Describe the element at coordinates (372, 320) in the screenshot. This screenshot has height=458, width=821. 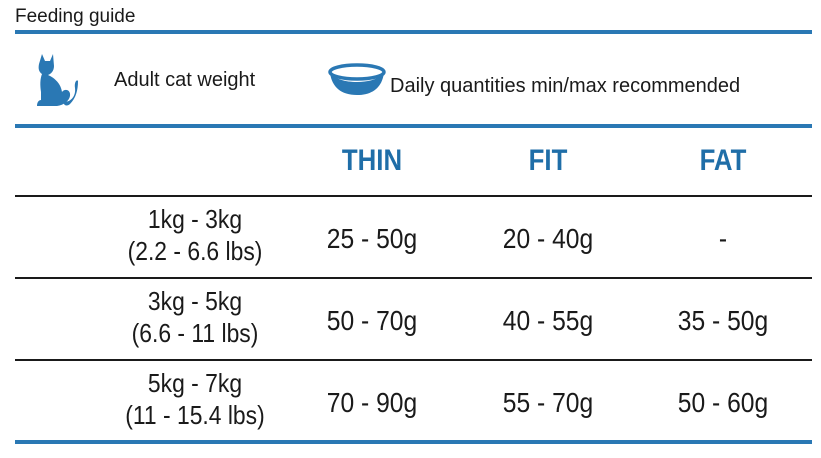
I see `thin-quantity: 50 - 70g` at that location.